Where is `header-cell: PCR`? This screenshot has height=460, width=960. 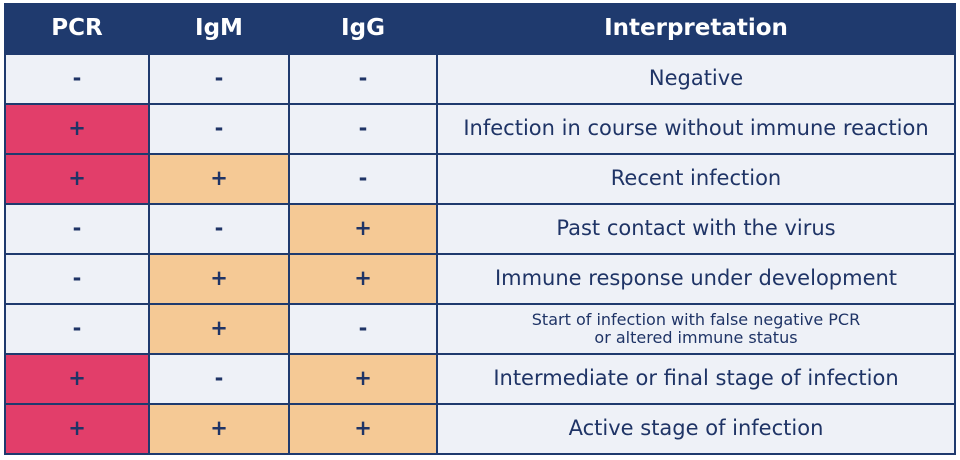
header-cell: PCR is located at coordinates (77, 29).